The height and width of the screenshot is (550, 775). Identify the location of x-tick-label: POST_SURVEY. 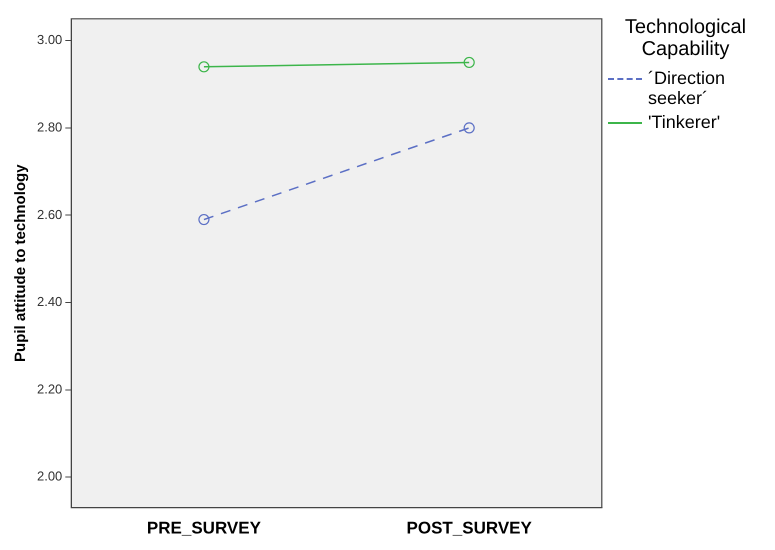
(469, 528).